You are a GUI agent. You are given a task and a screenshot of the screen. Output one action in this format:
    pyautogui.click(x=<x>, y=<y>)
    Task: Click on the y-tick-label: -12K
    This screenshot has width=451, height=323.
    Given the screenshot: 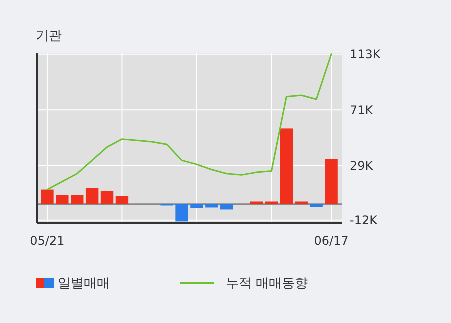 What is the action you would take?
    pyautogui.click(x=364, y=221)
    